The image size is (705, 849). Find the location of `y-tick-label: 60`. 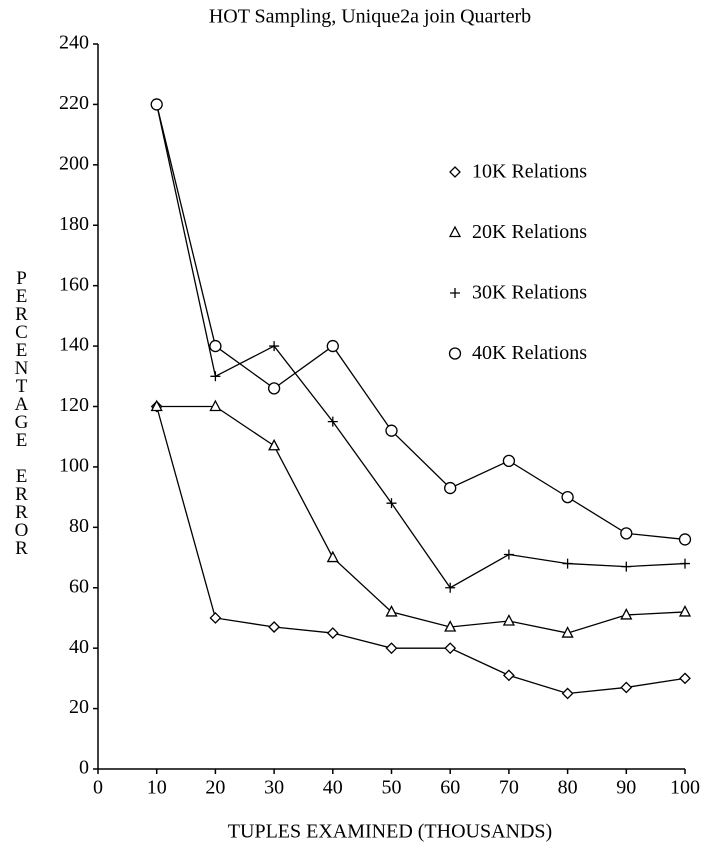

y-tick-label: 60 is located at coordinates (79, 586).